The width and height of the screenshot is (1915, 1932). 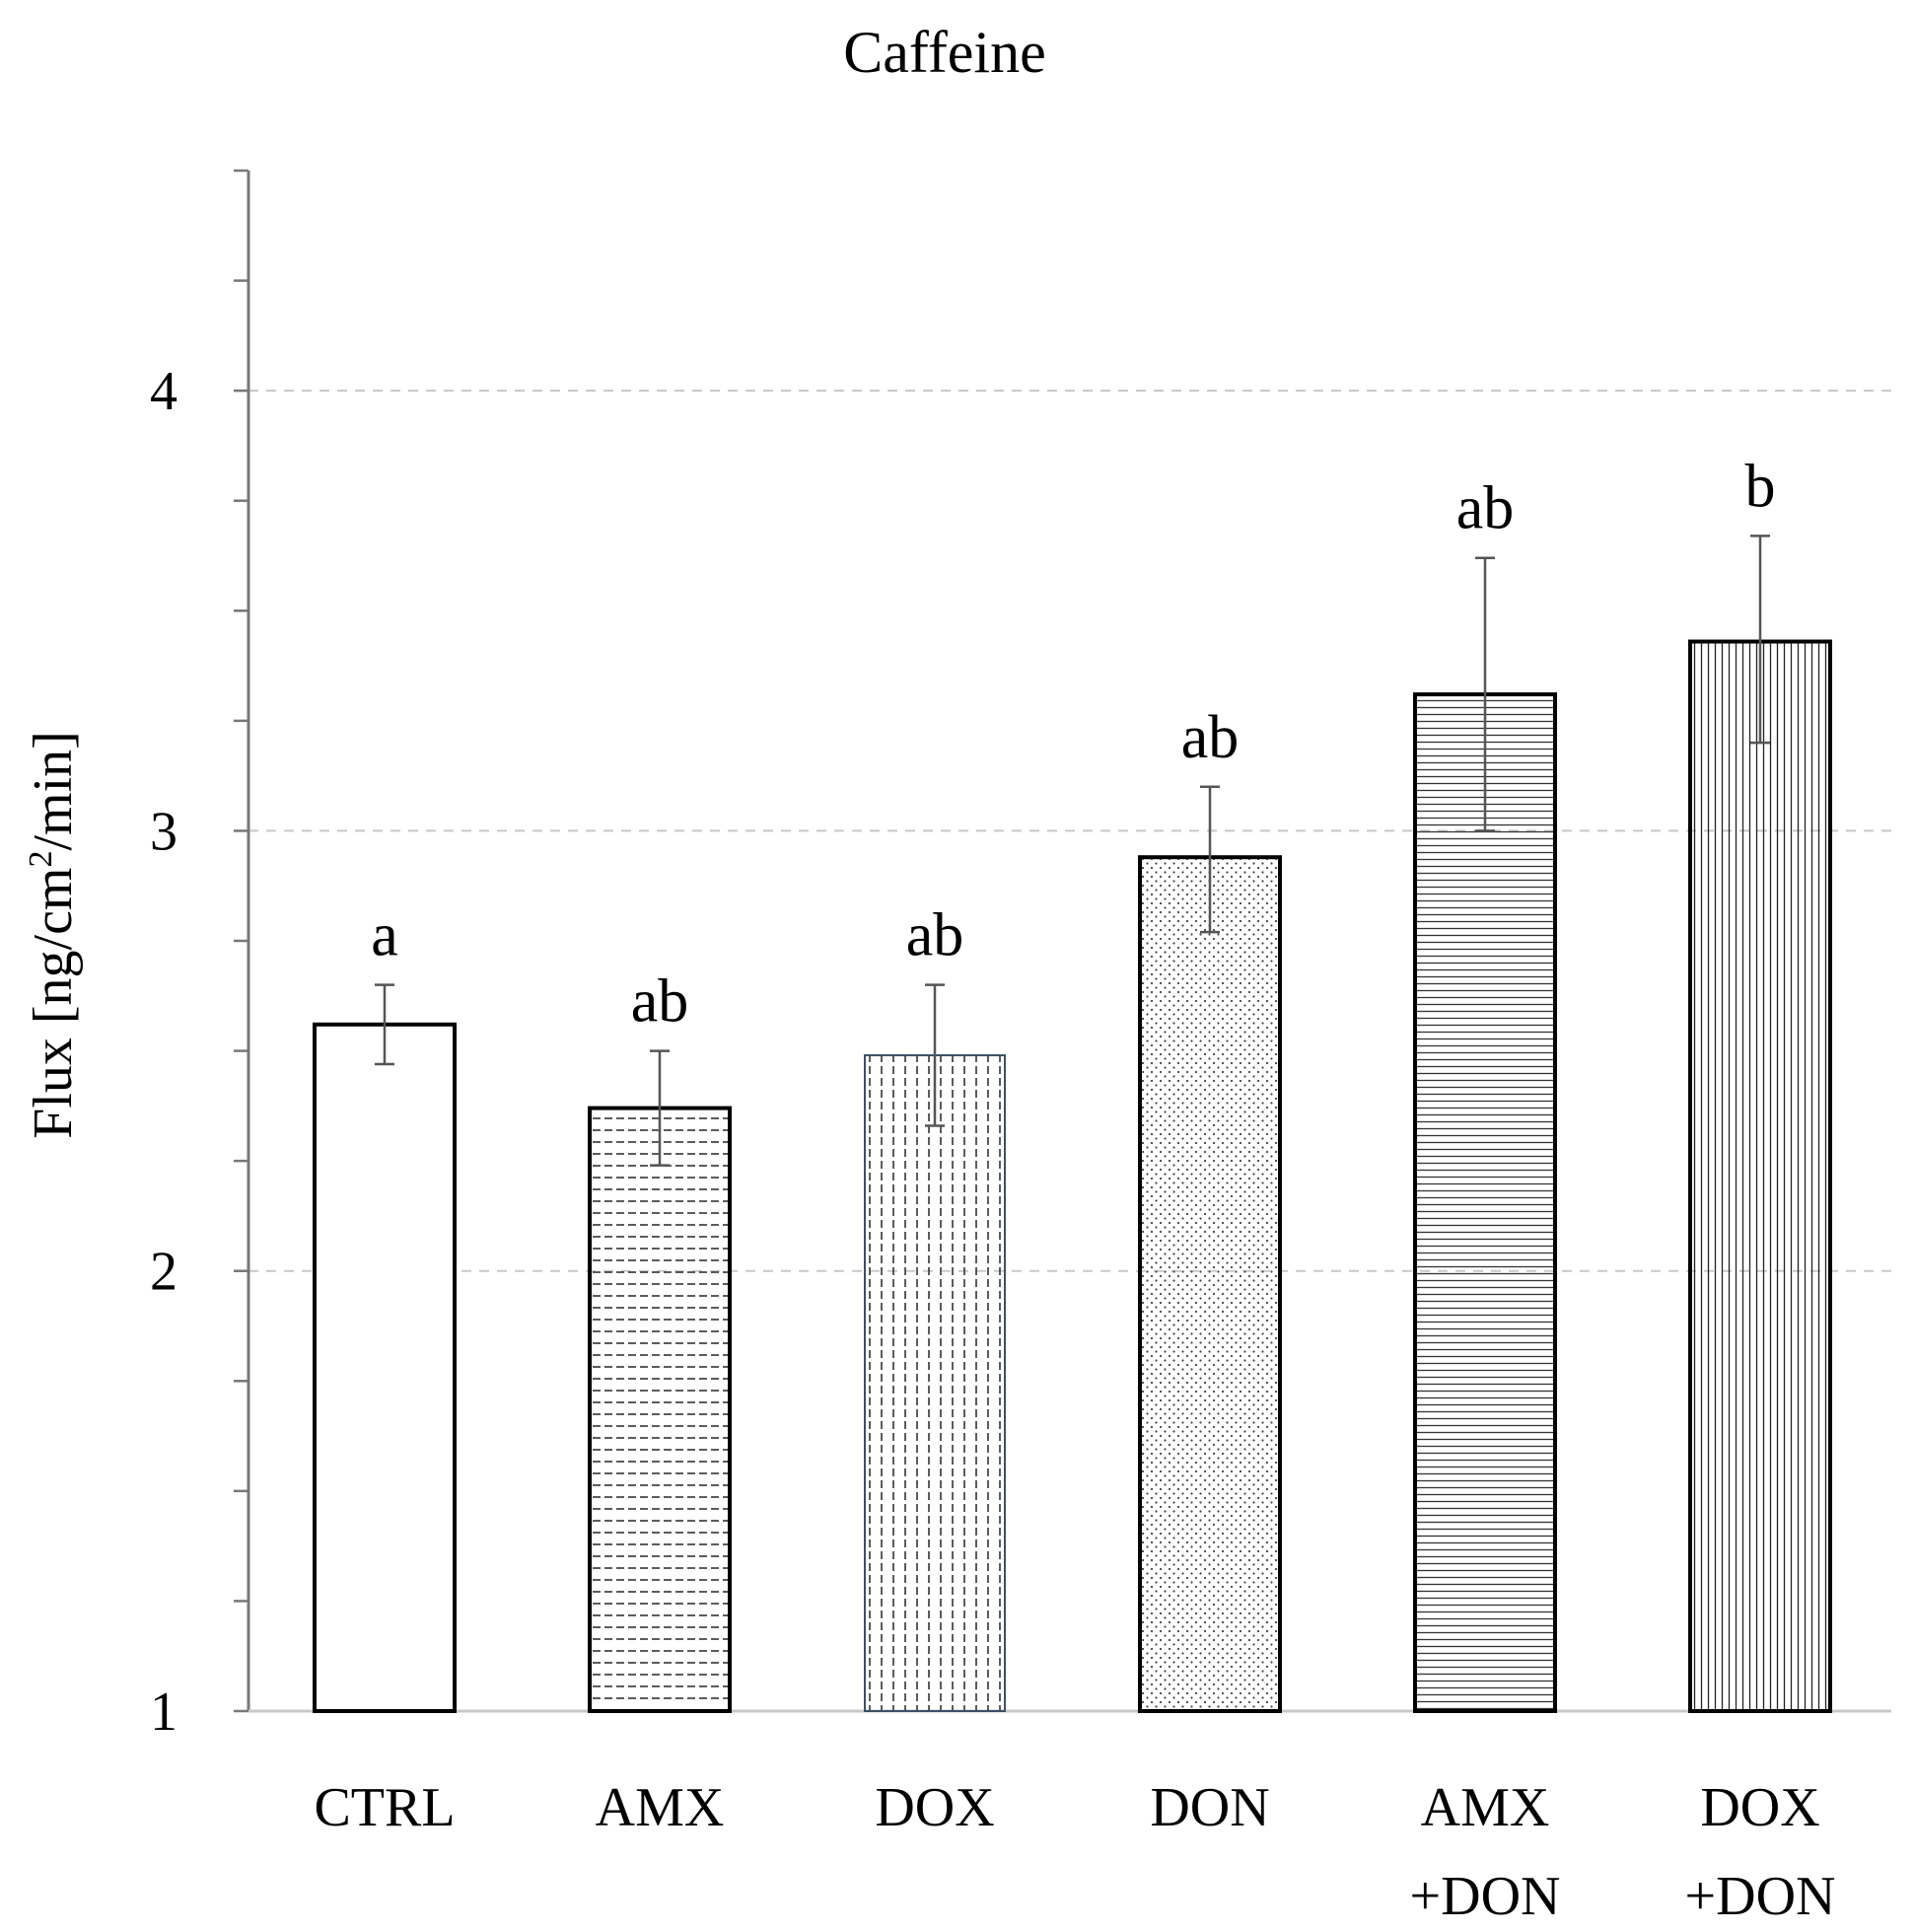 What do you see at coordinates (660, 1002) in the screenshot?
I see `significance-letter-1: ab` at bounding box center [660, 1002].